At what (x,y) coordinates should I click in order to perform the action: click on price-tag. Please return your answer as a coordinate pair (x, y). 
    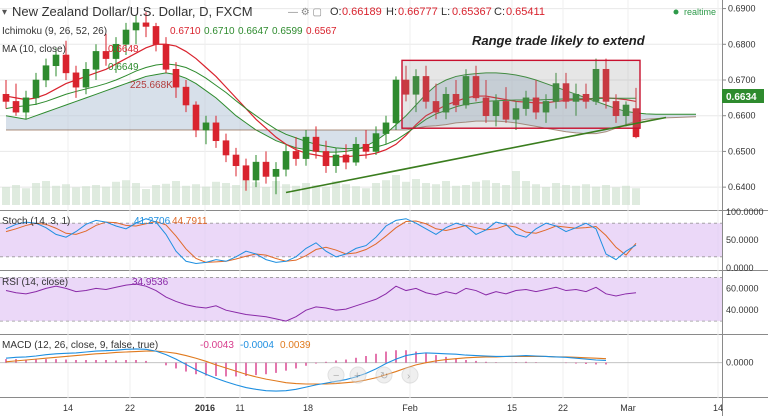
    Looking at the image, I should click on (743, 96).